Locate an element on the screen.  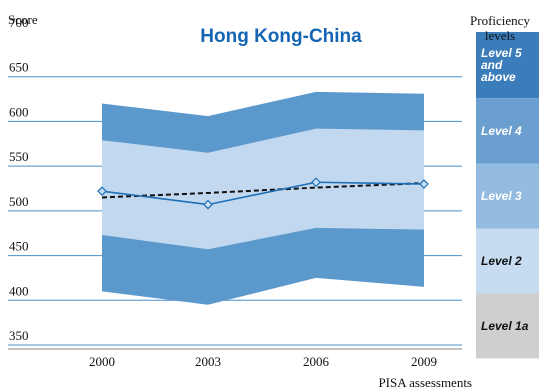
level-label-level-4-line-1: Level 4 is located at coordinates (501, 131).